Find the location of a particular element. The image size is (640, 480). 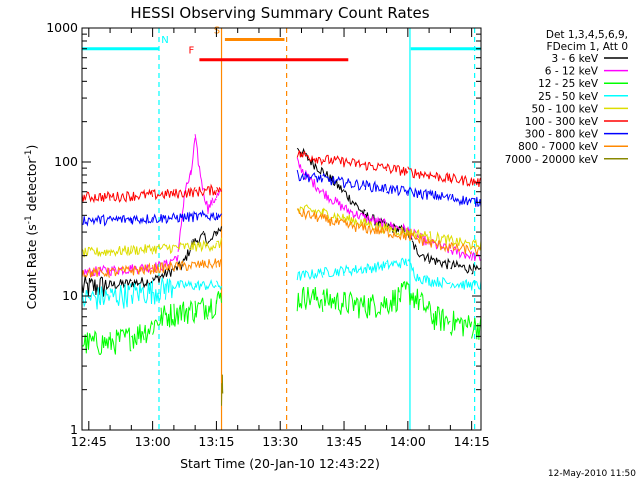

y-label-end: ) is located at coordinates (31, 147).